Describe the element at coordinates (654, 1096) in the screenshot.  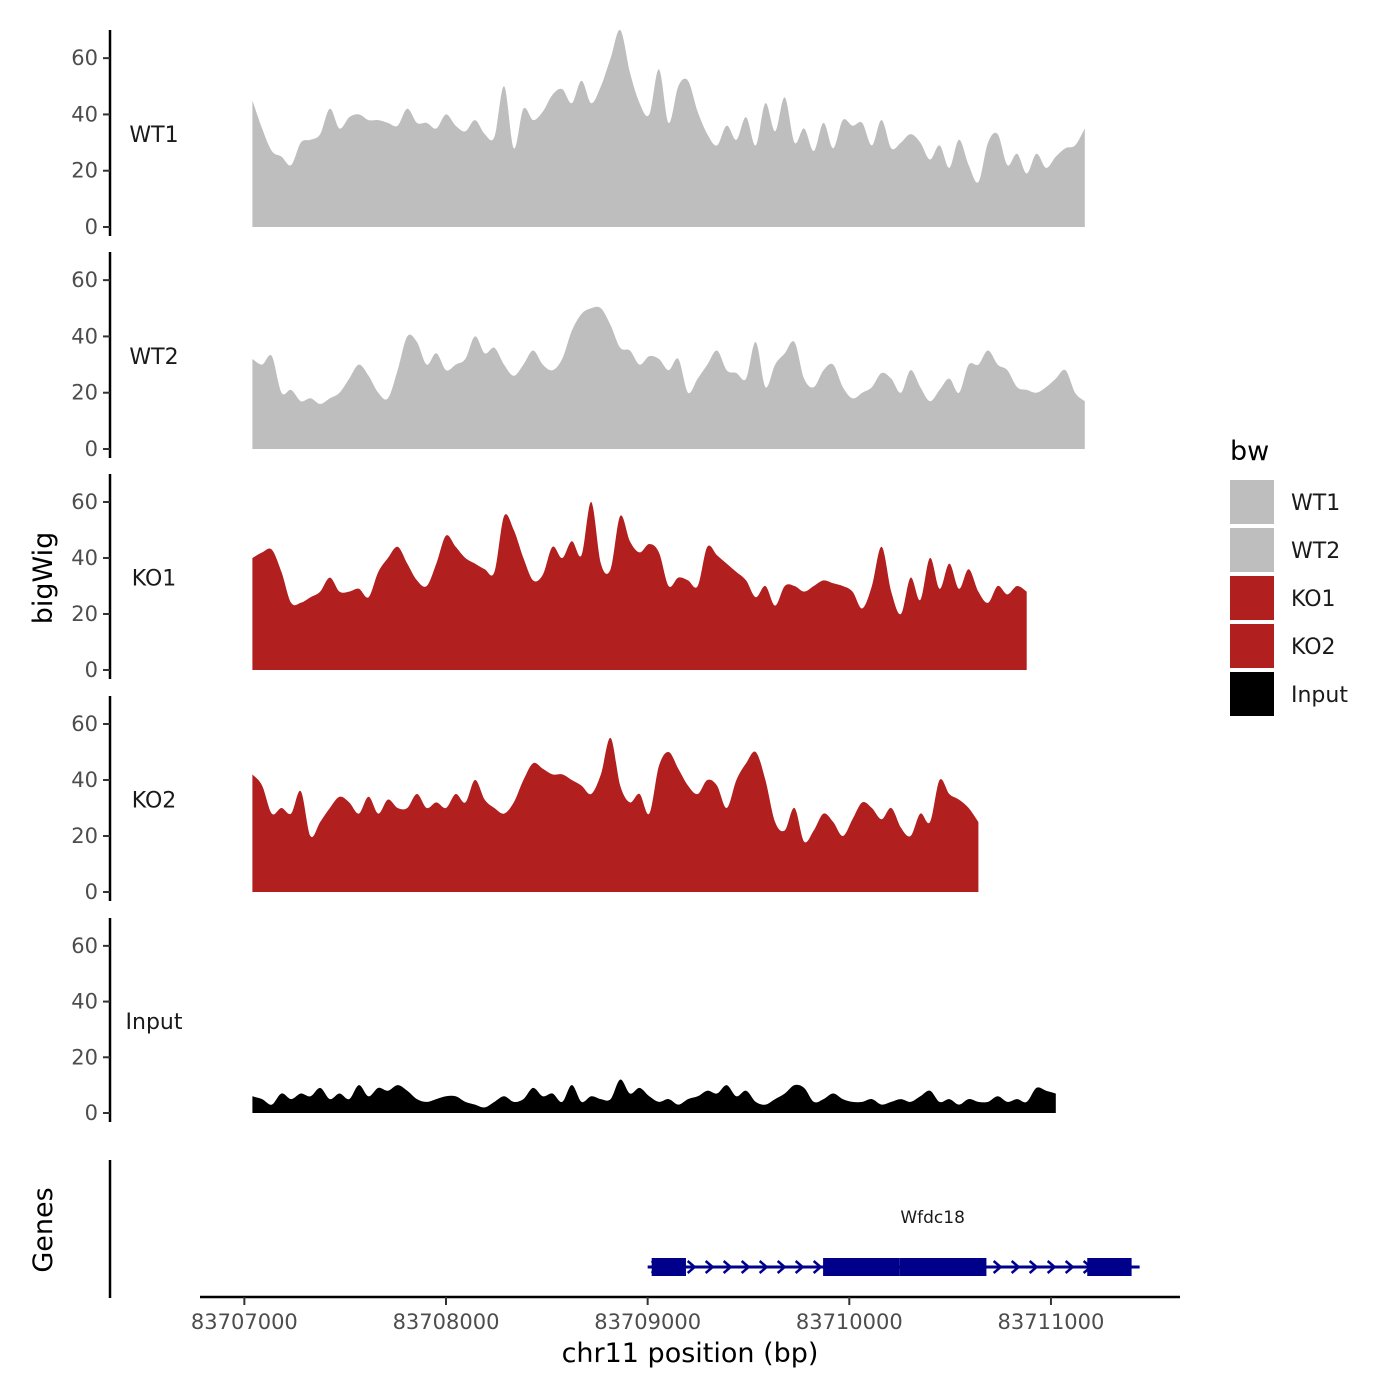
I see `area-input` at that location.